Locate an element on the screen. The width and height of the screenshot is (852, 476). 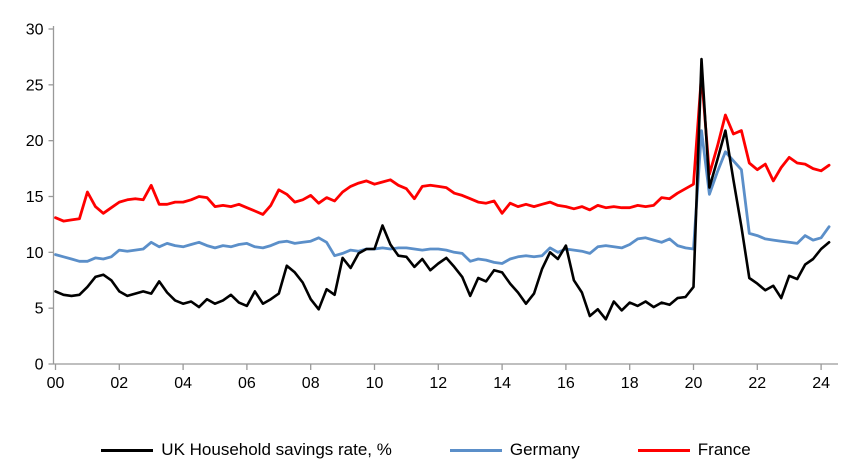
y-tick-label: 5 is located at coordinates (39, 309).